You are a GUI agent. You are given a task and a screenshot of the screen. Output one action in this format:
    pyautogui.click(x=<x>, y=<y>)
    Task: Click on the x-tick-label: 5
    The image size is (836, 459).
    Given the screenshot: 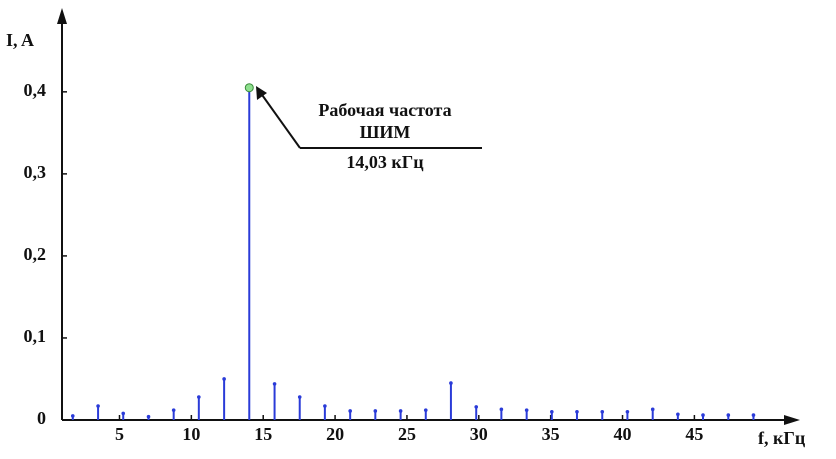 What is the action you would take?
    pyautogui.click(x=119, y=434)
    